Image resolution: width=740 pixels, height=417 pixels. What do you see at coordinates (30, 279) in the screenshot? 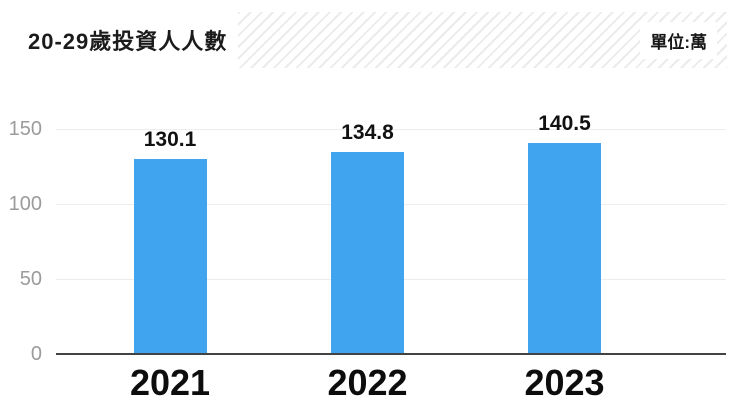
I see `y-tick-label: 50` at bounding box center [30, 279].